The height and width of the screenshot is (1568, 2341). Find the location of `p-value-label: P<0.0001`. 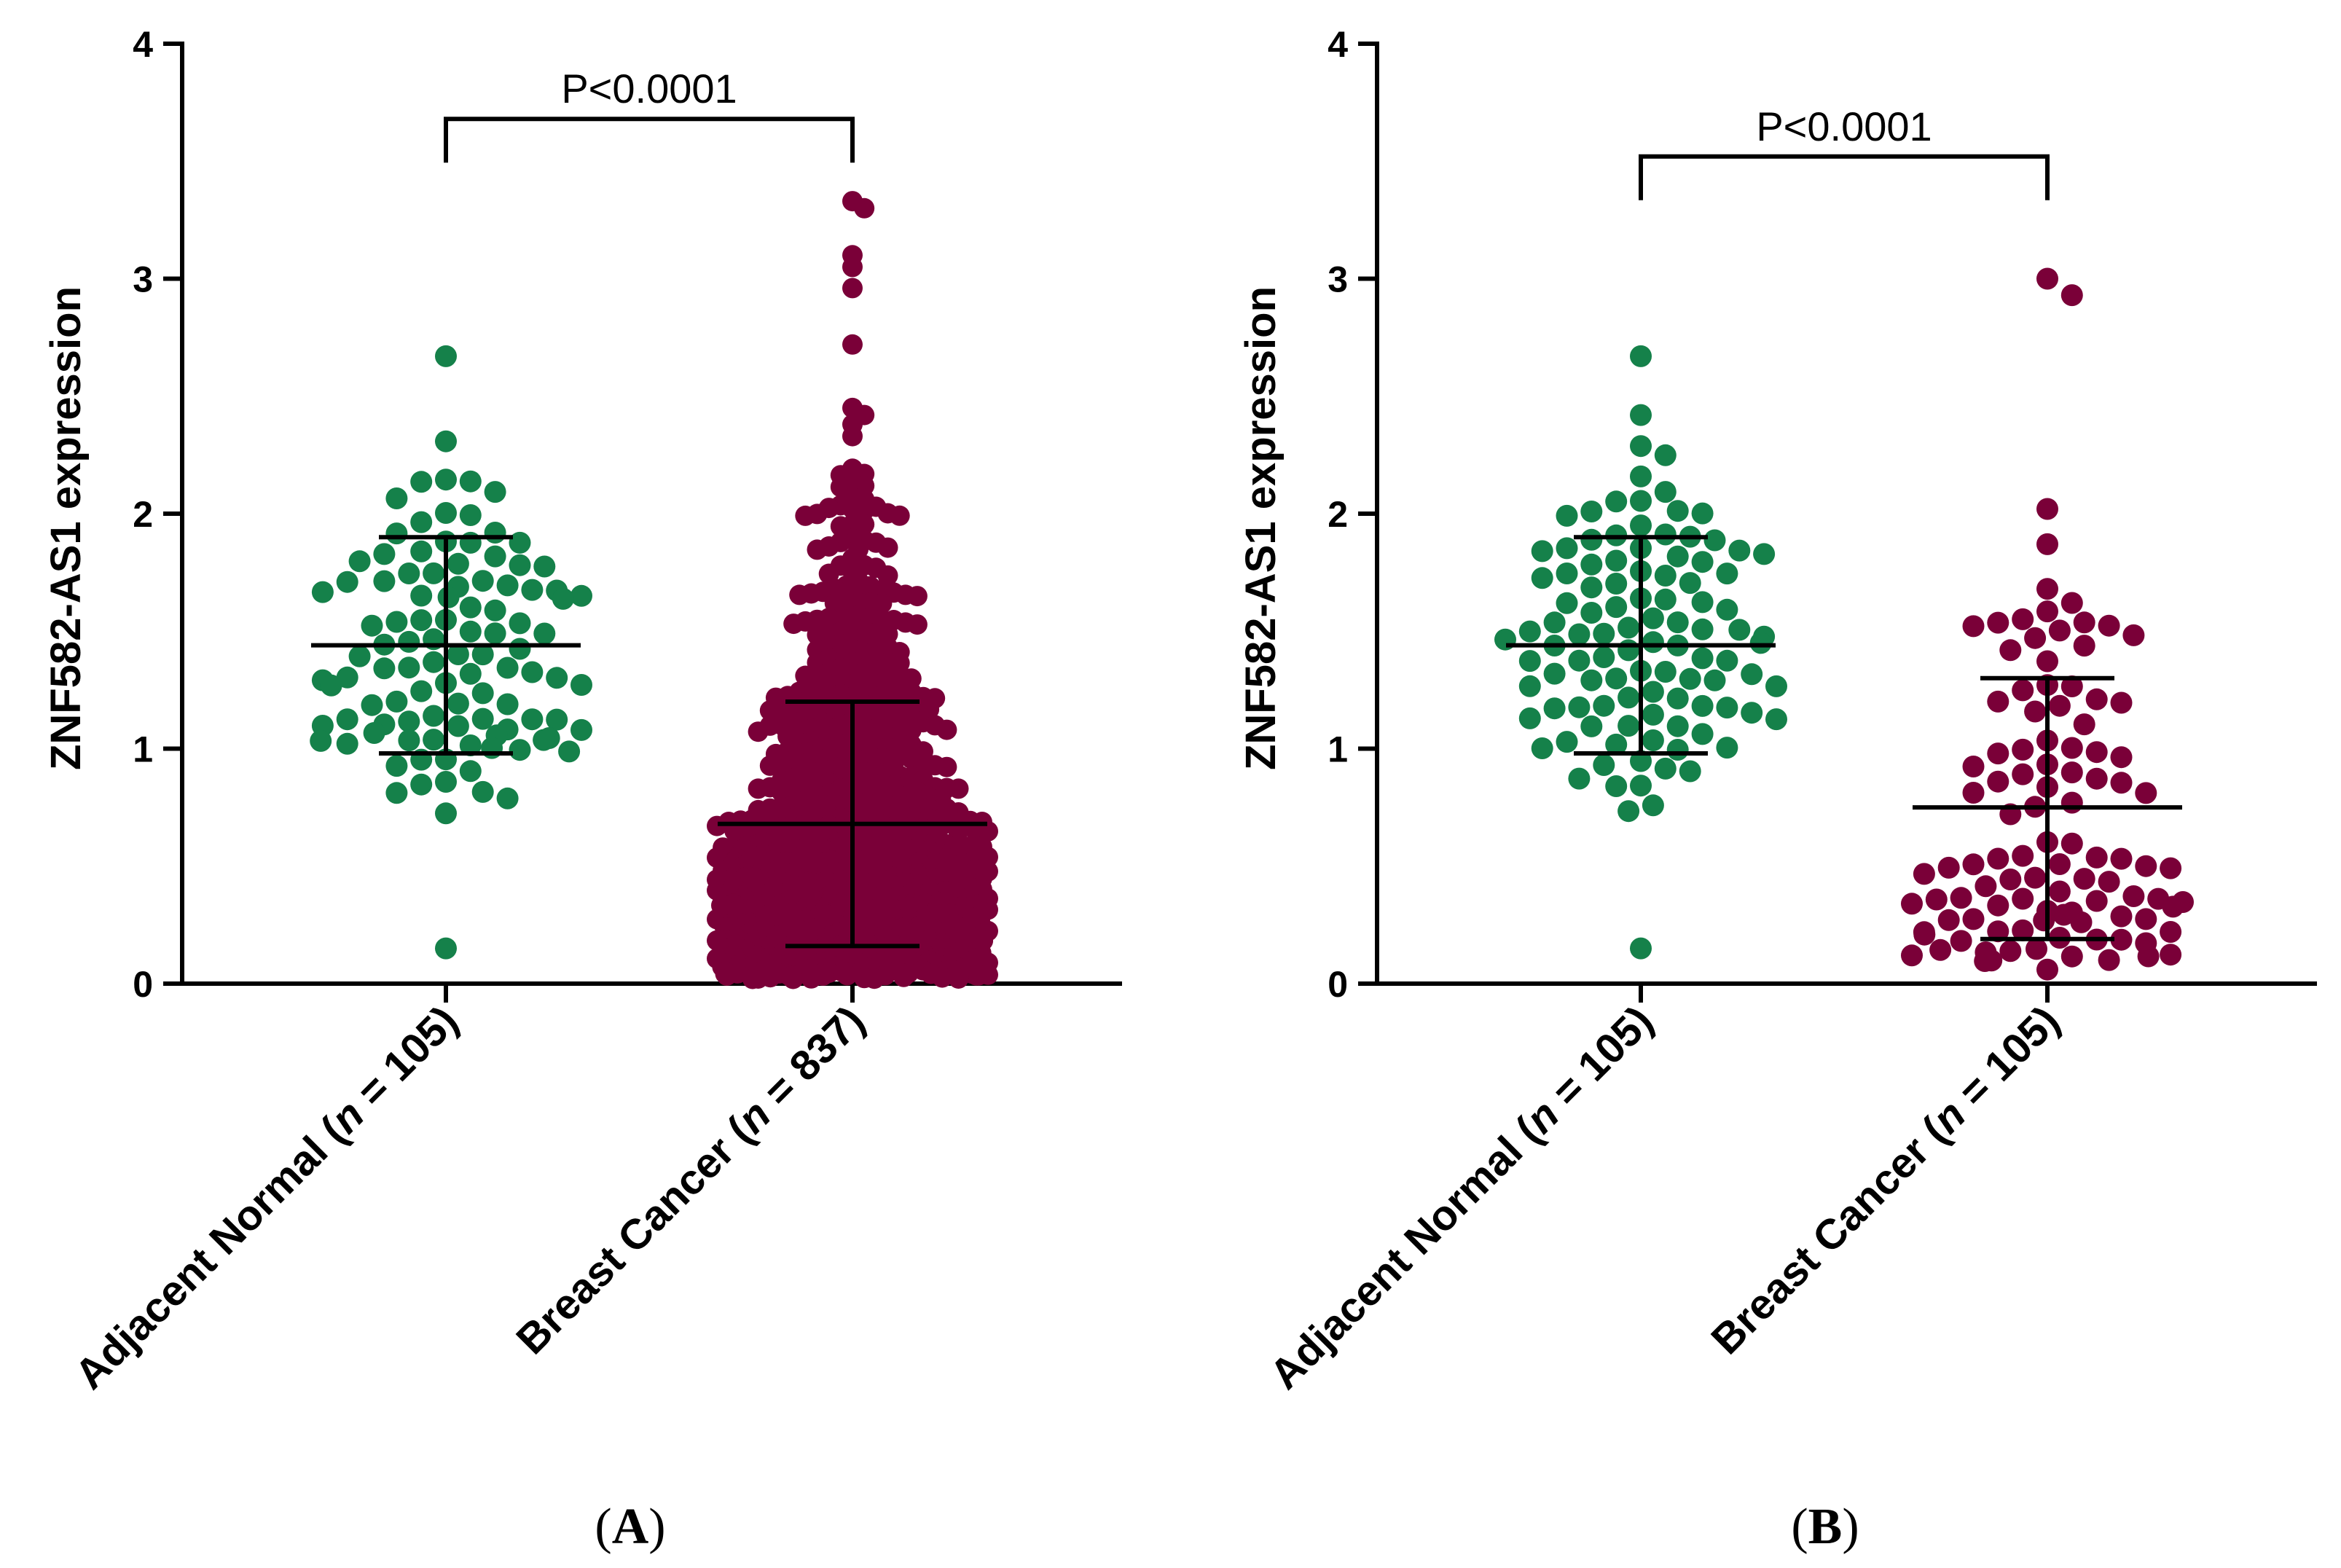

p-value-label: P<0.0001 is located at coordinates (649, 88).